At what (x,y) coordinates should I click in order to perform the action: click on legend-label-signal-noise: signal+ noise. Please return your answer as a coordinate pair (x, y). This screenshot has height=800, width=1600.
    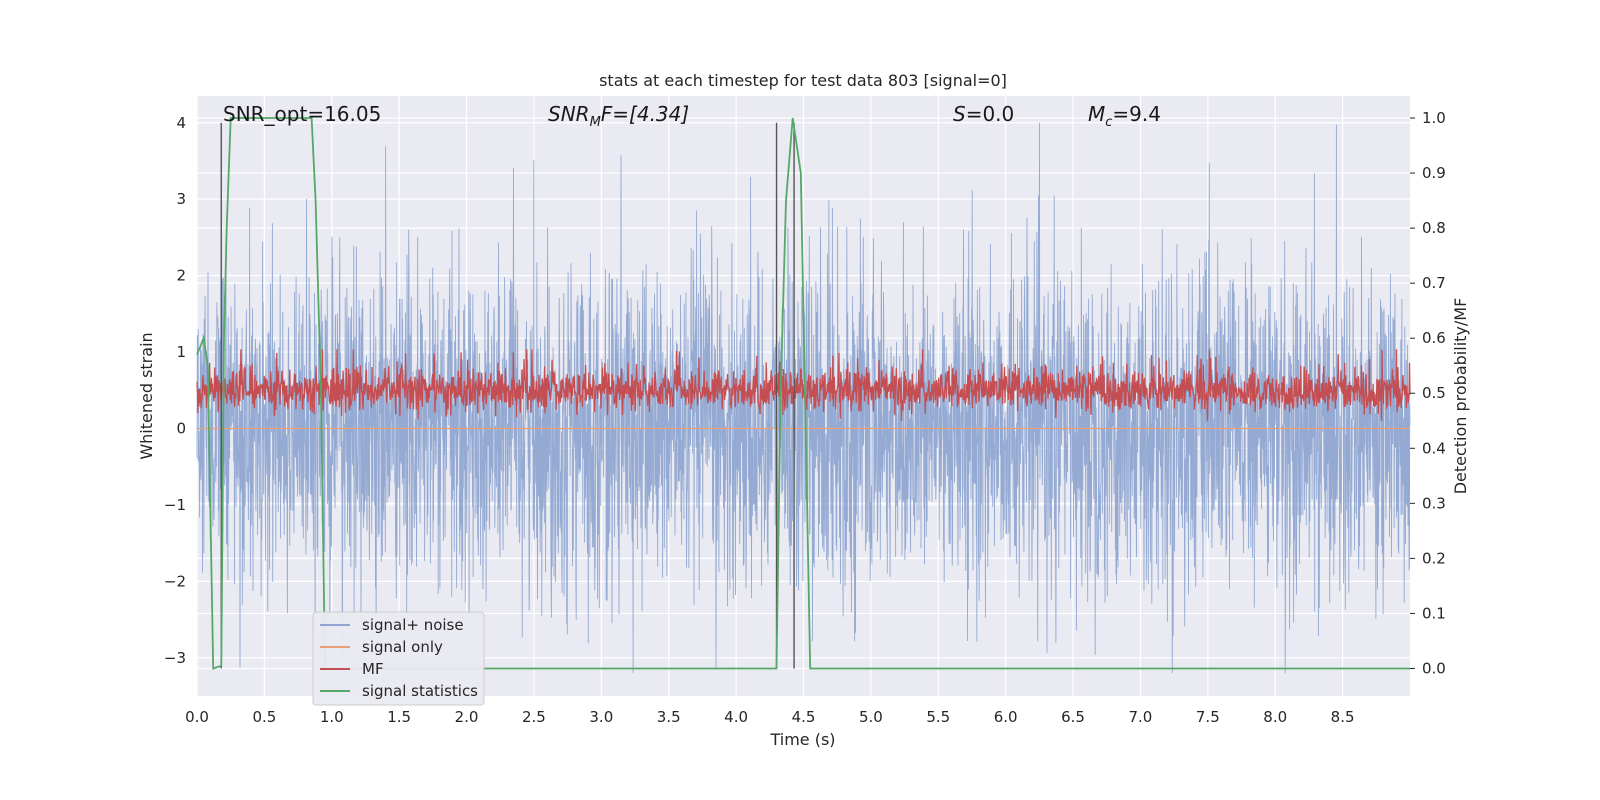
    Looking at the image, I should click on (413, 625).